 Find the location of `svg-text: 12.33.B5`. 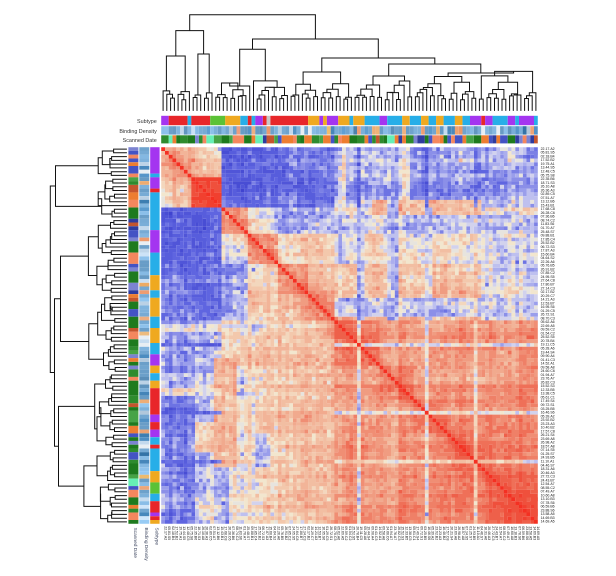

svg-text: 12.33.B5 is located at coordinates (548, 390).